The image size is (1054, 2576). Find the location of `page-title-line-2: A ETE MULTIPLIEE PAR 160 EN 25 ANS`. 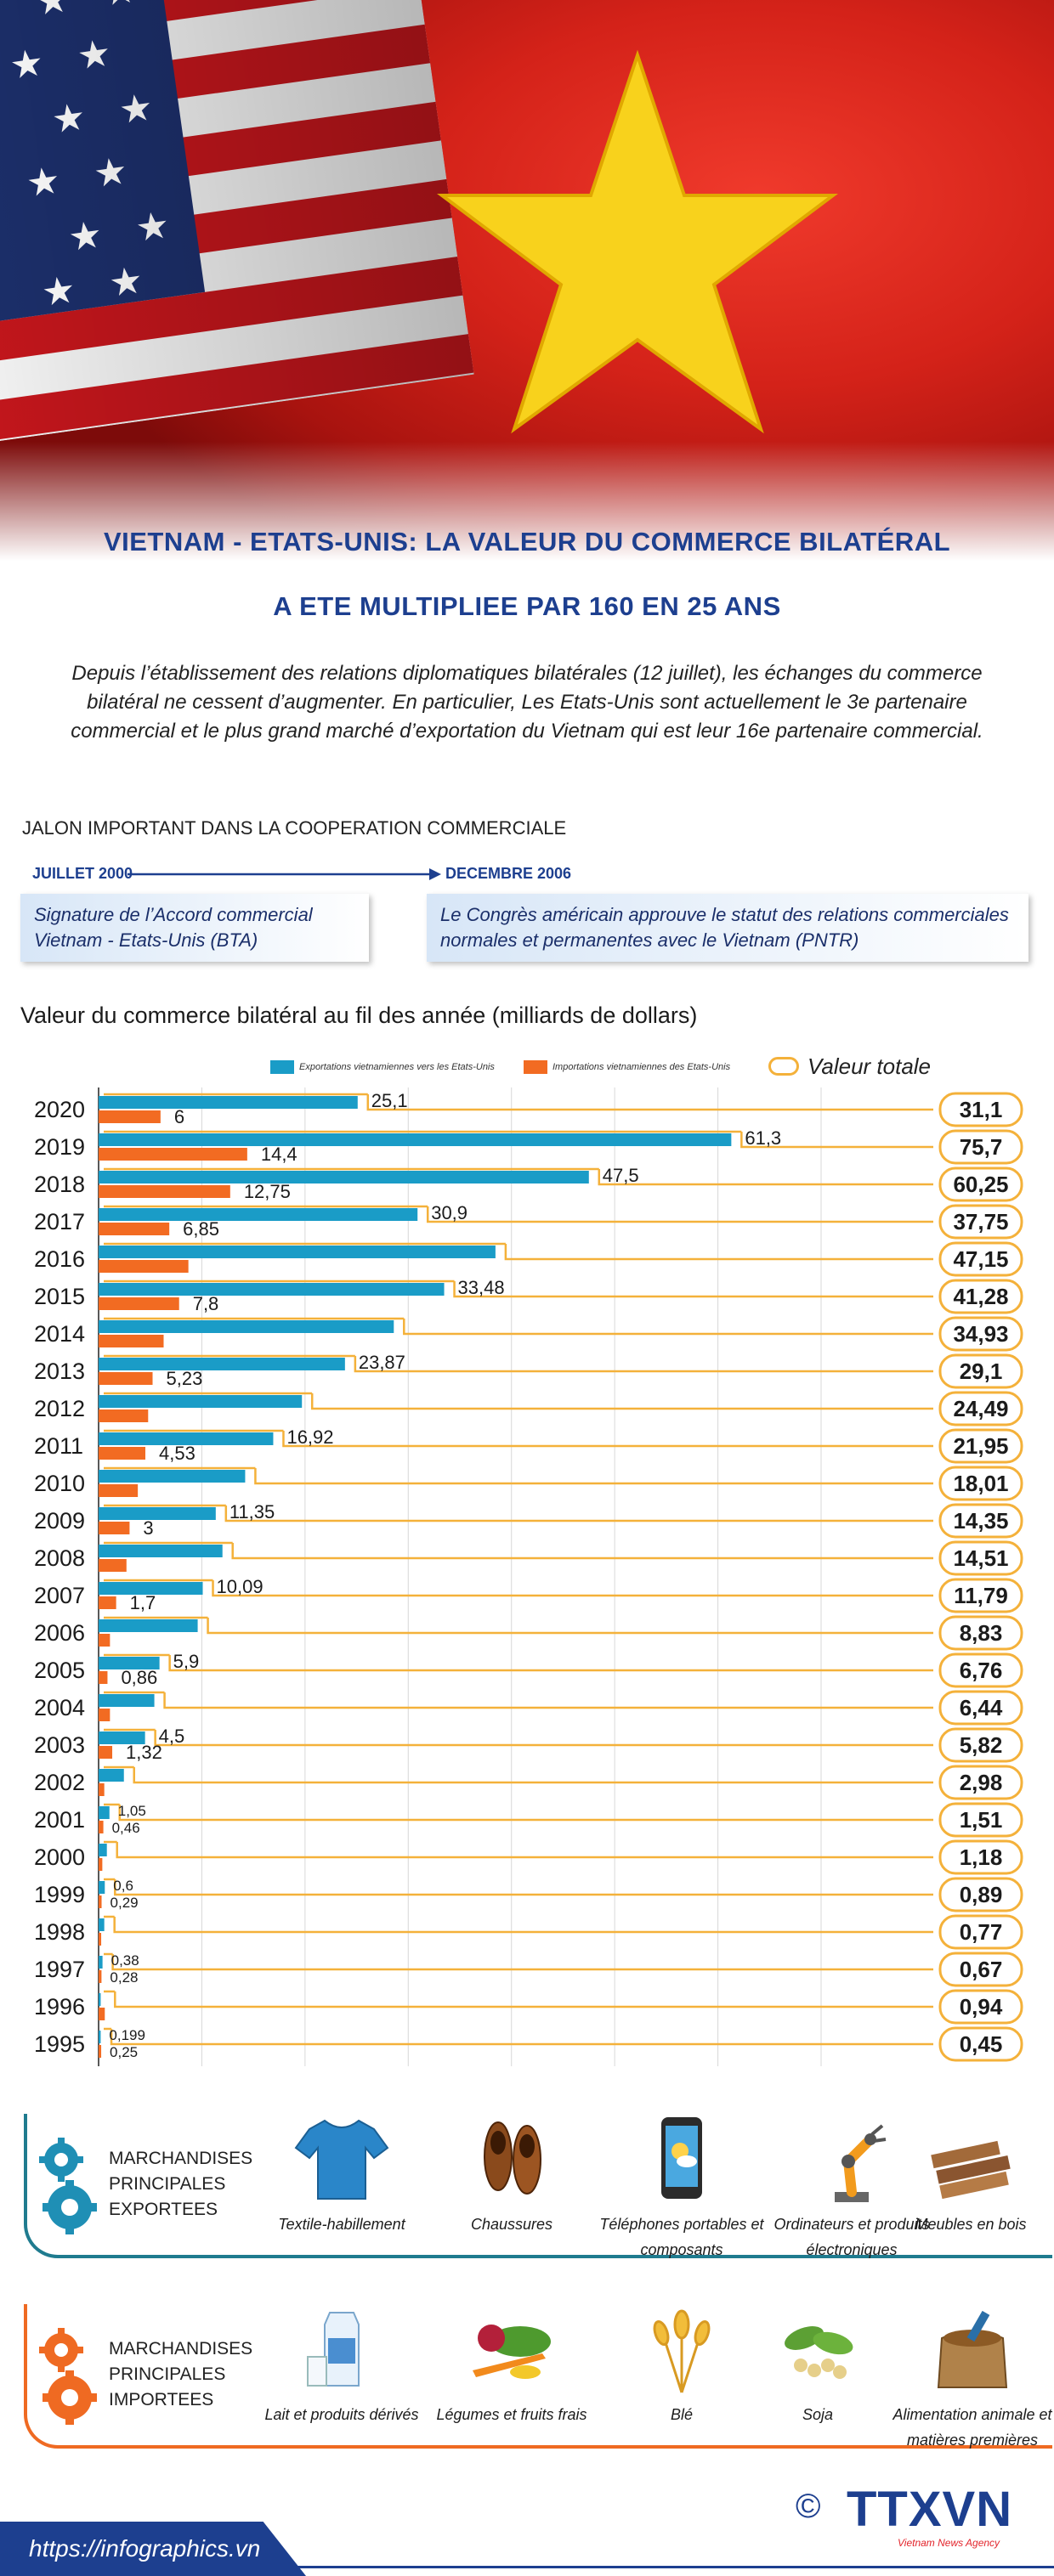

page-title-line-2: A ETE MULTIPLIEE PAR 160 EN 25 ANS is located at coordinates (527, 606).